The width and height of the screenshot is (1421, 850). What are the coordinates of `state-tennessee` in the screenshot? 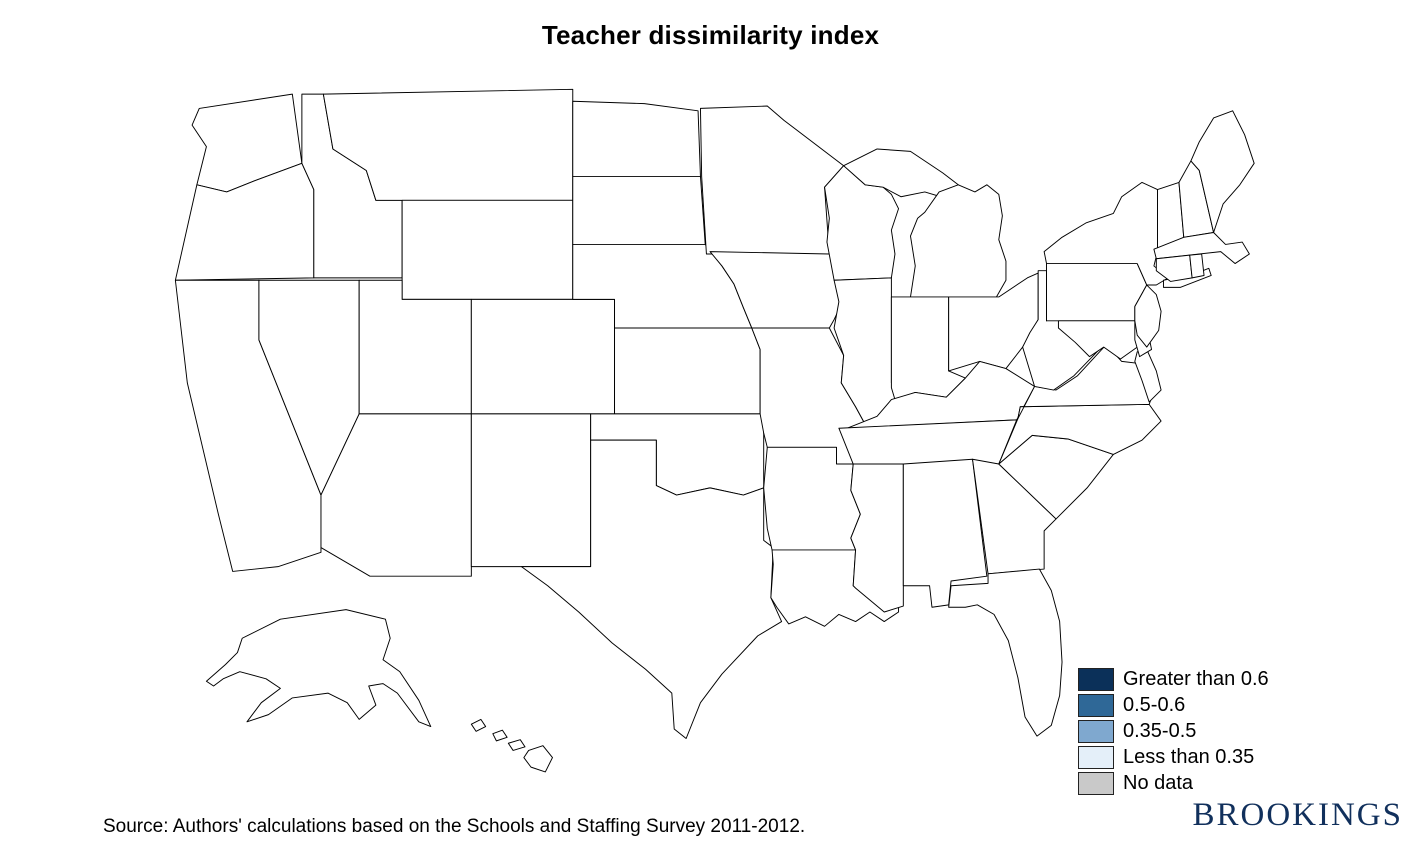 It's located at (928, 442).